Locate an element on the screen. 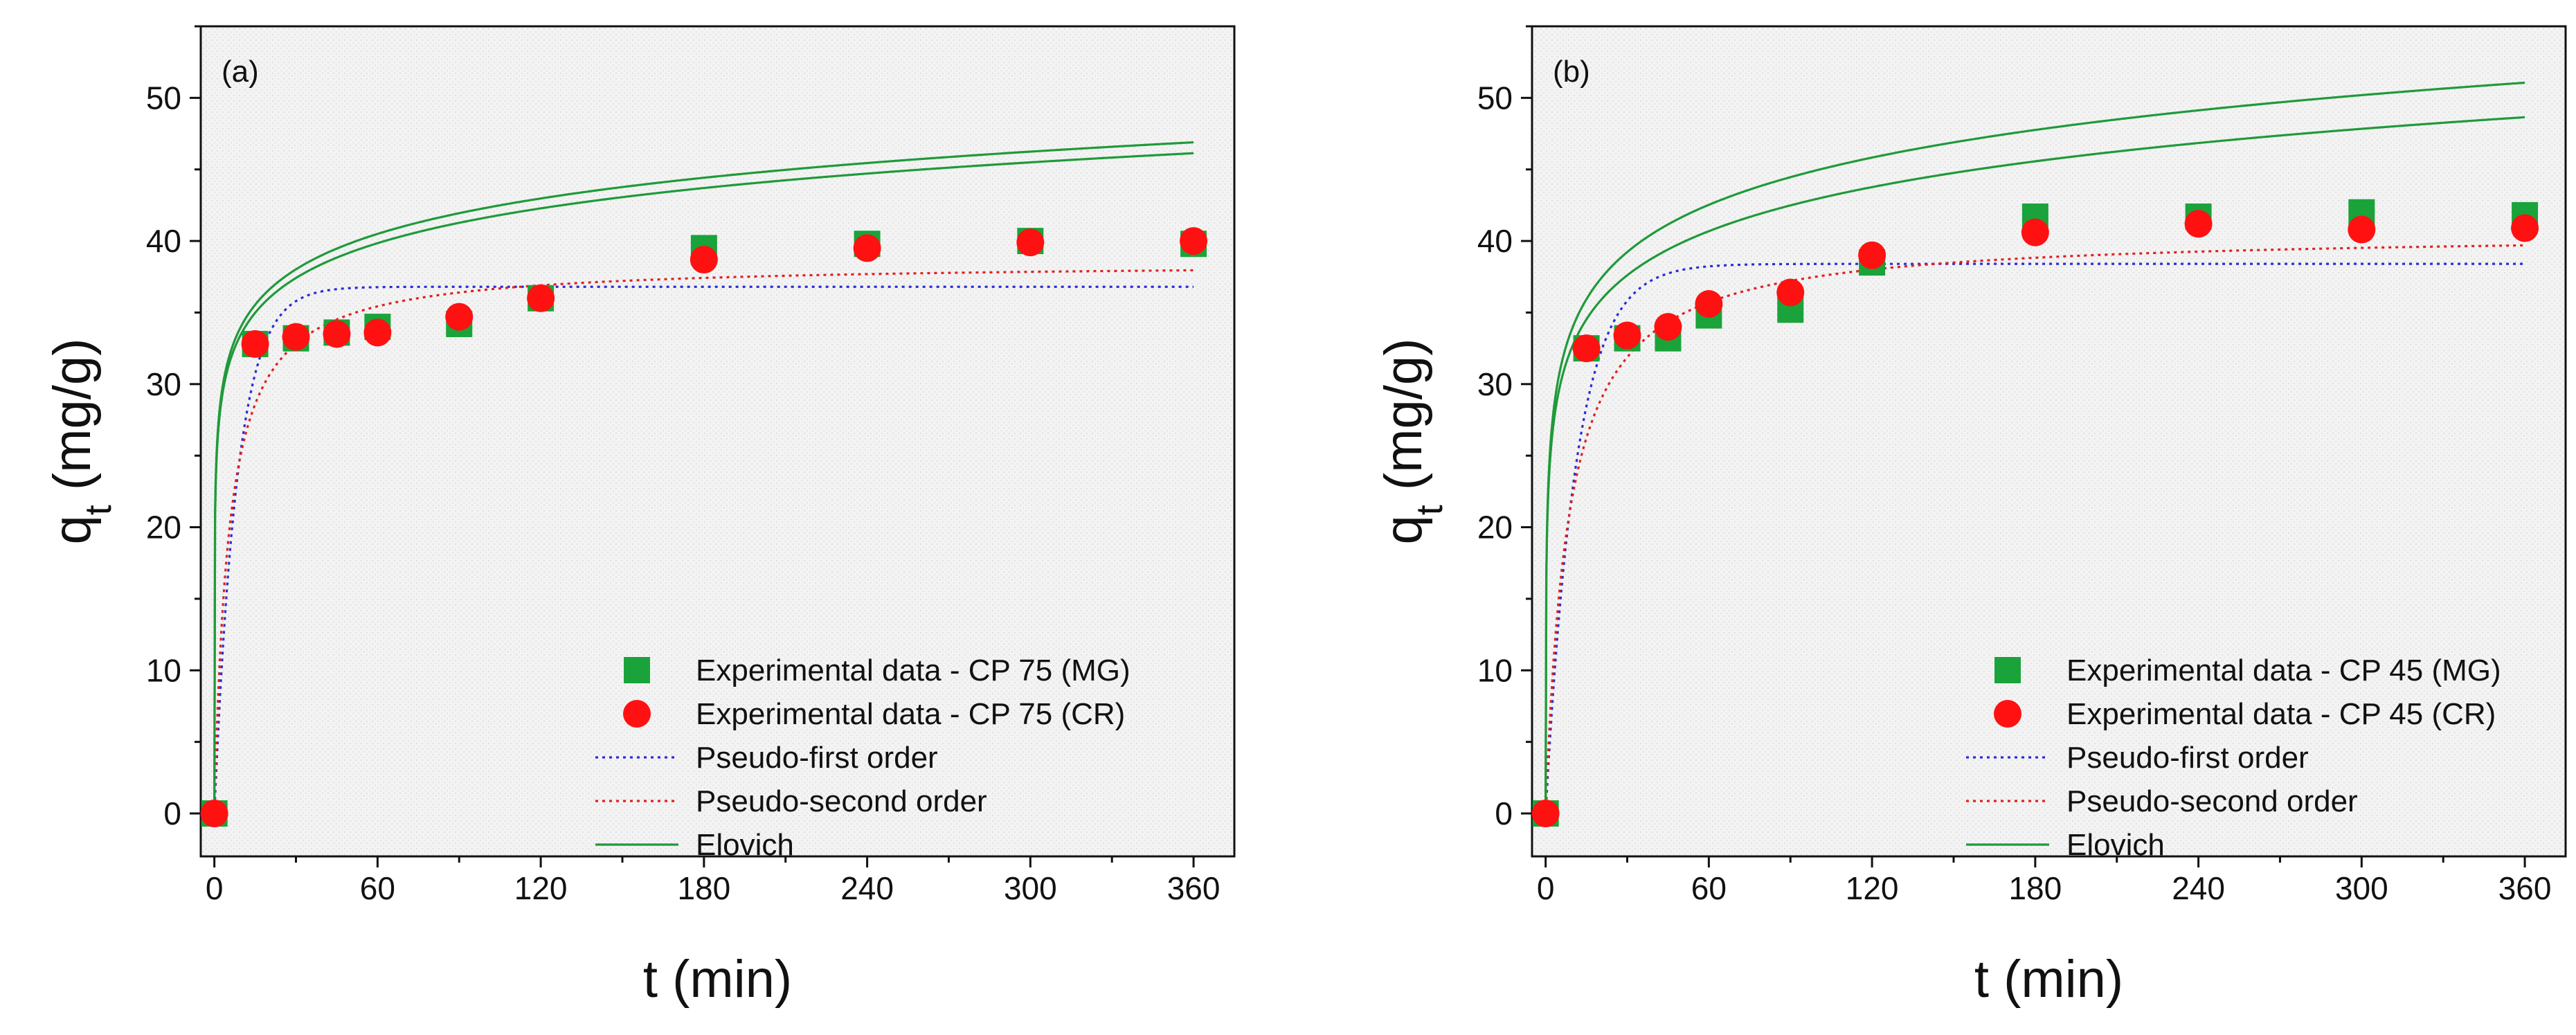  legend-label: Experimental data - CP 75 (CR) is located at coordinates (910, 714).